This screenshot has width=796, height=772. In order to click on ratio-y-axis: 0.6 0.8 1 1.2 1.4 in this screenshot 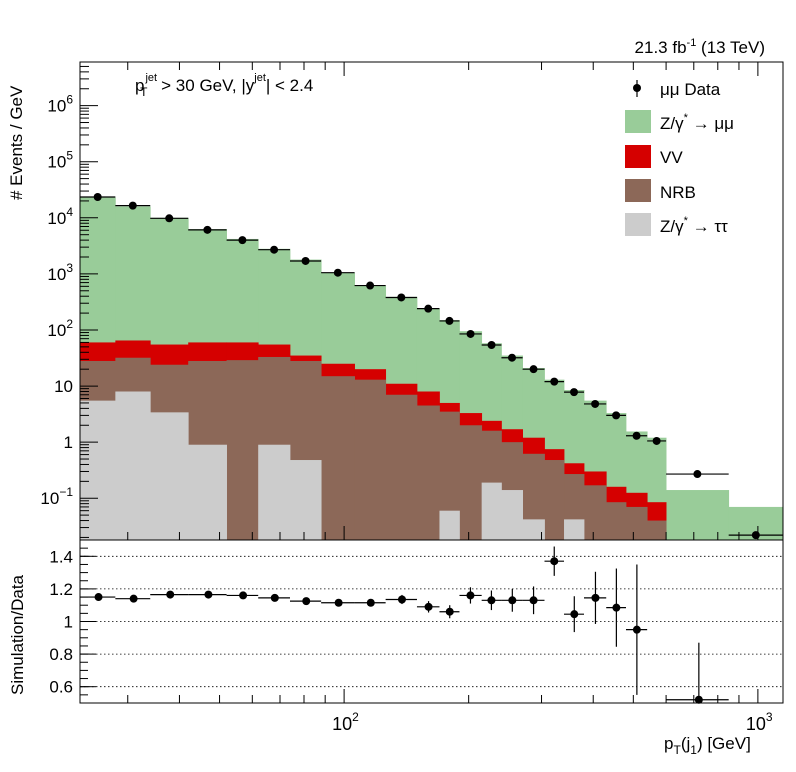, I will do `click(72, 621)`.